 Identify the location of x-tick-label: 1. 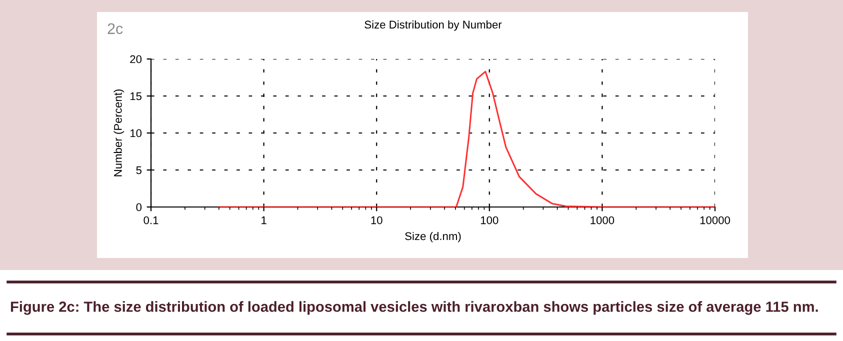
(264, 220).